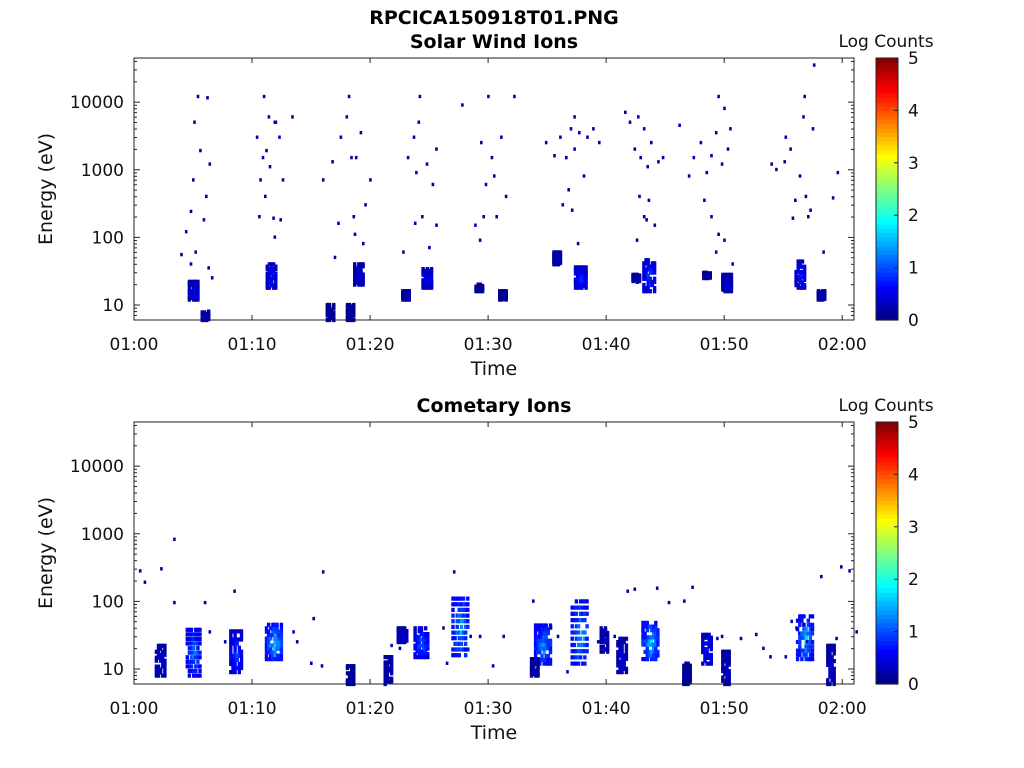  Describe the element at coordinates (46, 553) in the screenshot. I see `y-axis-label: Energy (eV)` at that location.